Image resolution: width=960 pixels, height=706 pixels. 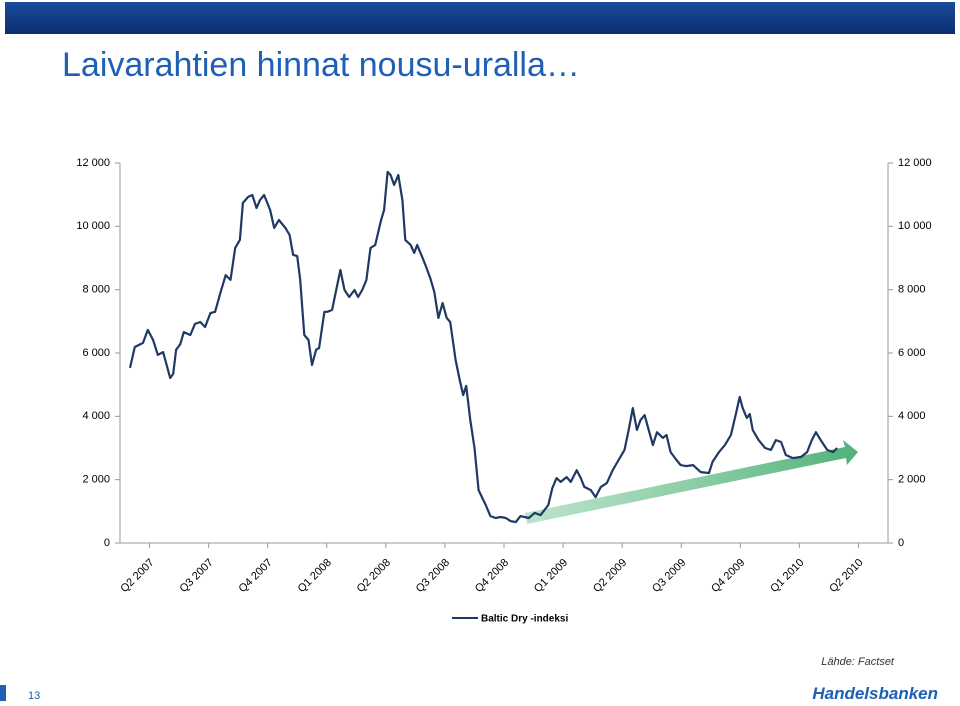 I want to click on y2-tick-label: 8 000, so click(x=912, y=290).